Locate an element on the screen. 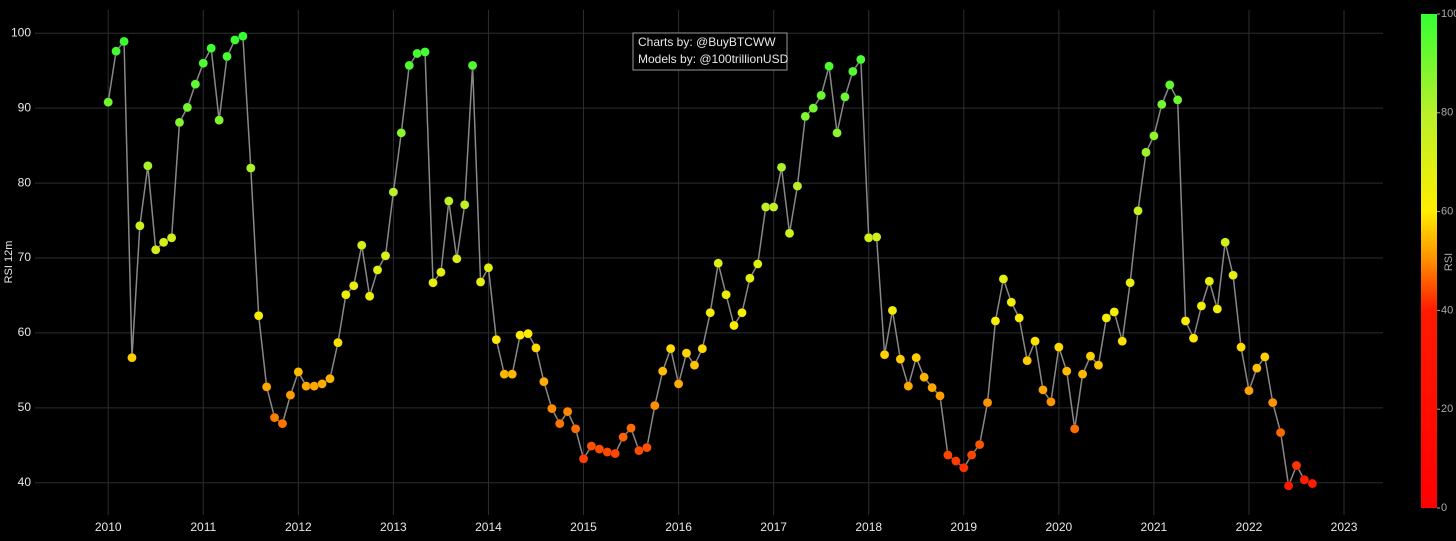 The image size is (1456, 541). y-tick-label: 40 is located at coordinates (25, 482).